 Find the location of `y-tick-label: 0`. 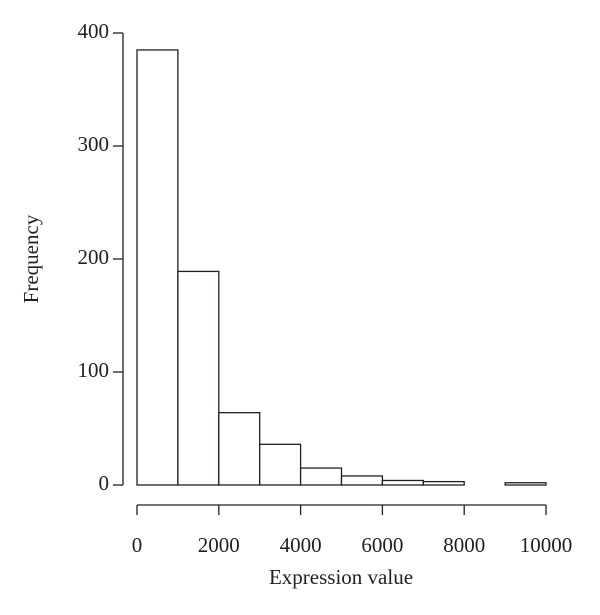

y-tick-label: 0 is located at coordinates (104, 483).